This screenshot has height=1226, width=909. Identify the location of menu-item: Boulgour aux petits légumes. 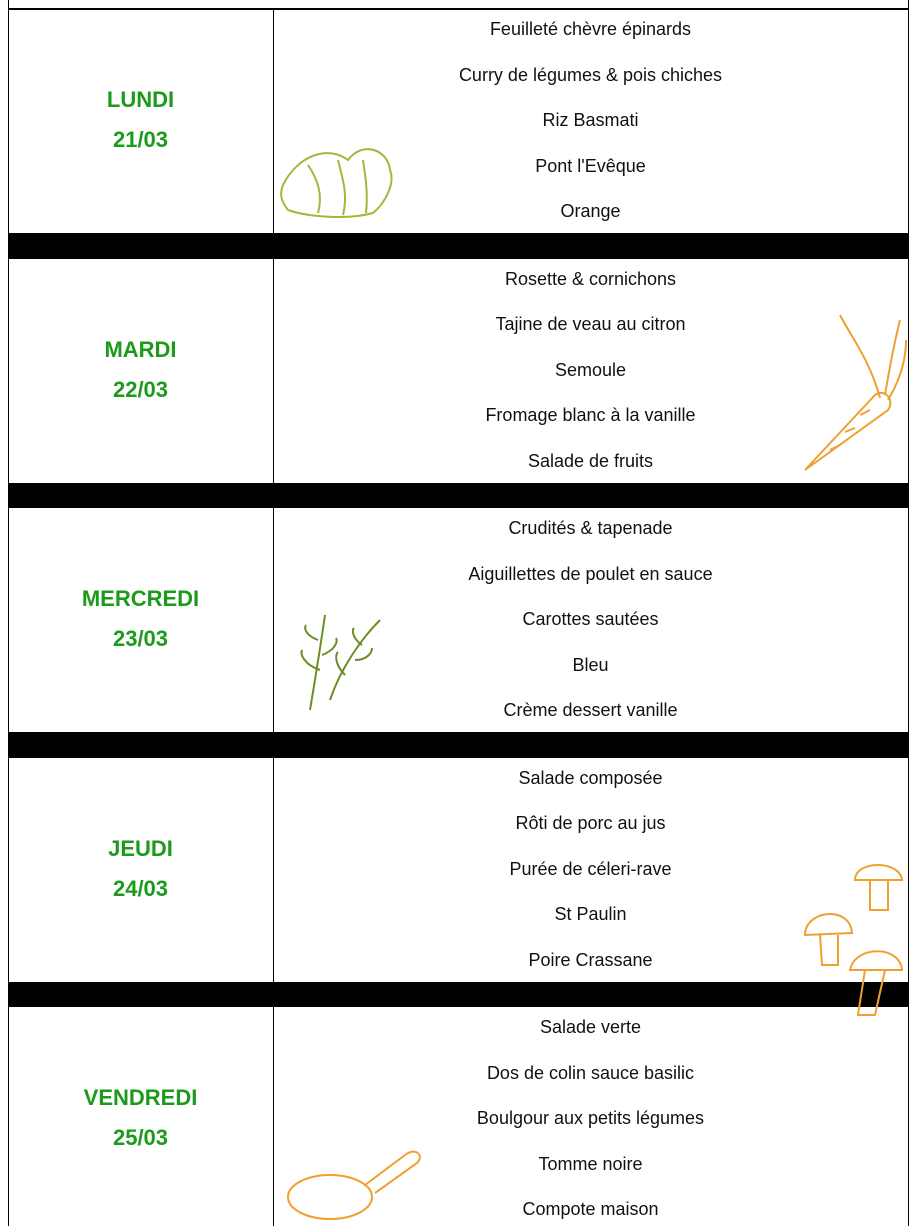
(590, 1118).